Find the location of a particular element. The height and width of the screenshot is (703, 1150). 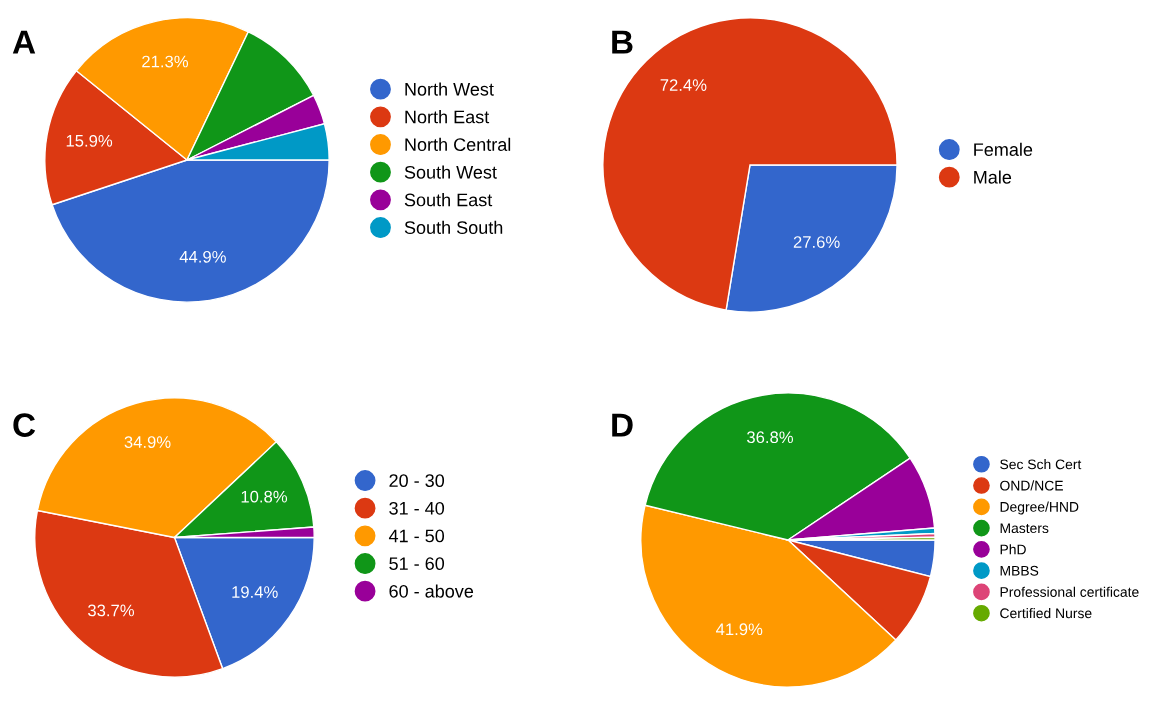

data-label: 19.4% is located at coordinates (255, 592).